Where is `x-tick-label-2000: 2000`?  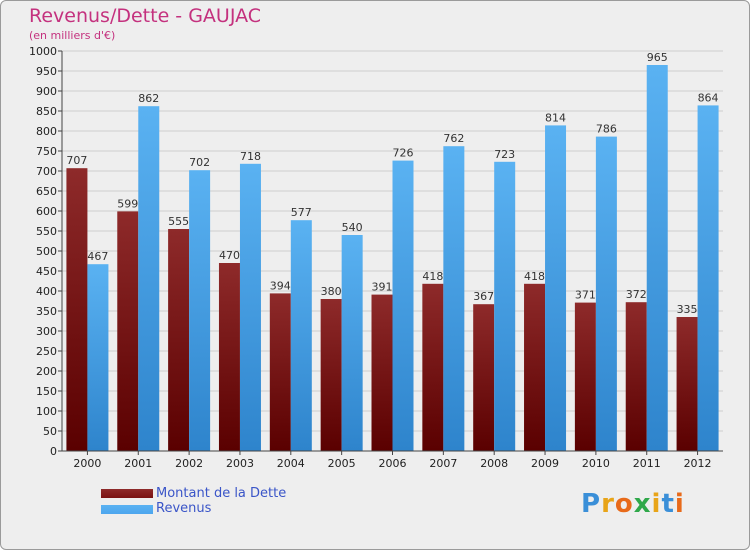 x-tick-label-2000: 2000 is located at coordinates (87, 463).